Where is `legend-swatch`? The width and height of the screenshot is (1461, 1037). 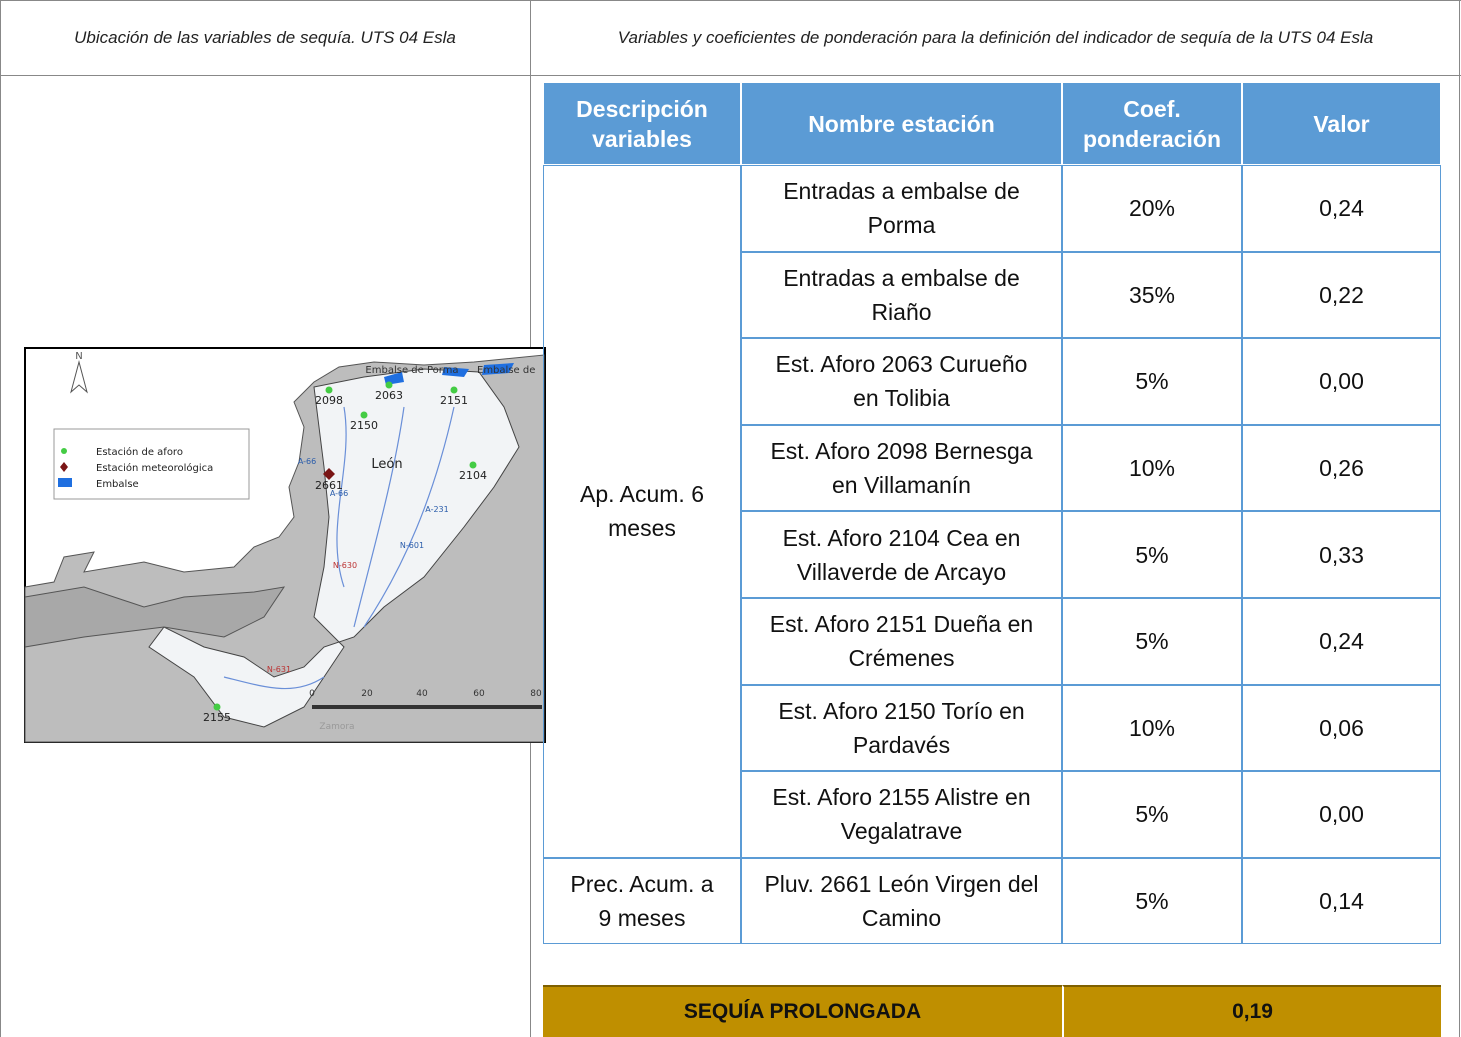
legend-swatch is located at coordinates (65, 482).